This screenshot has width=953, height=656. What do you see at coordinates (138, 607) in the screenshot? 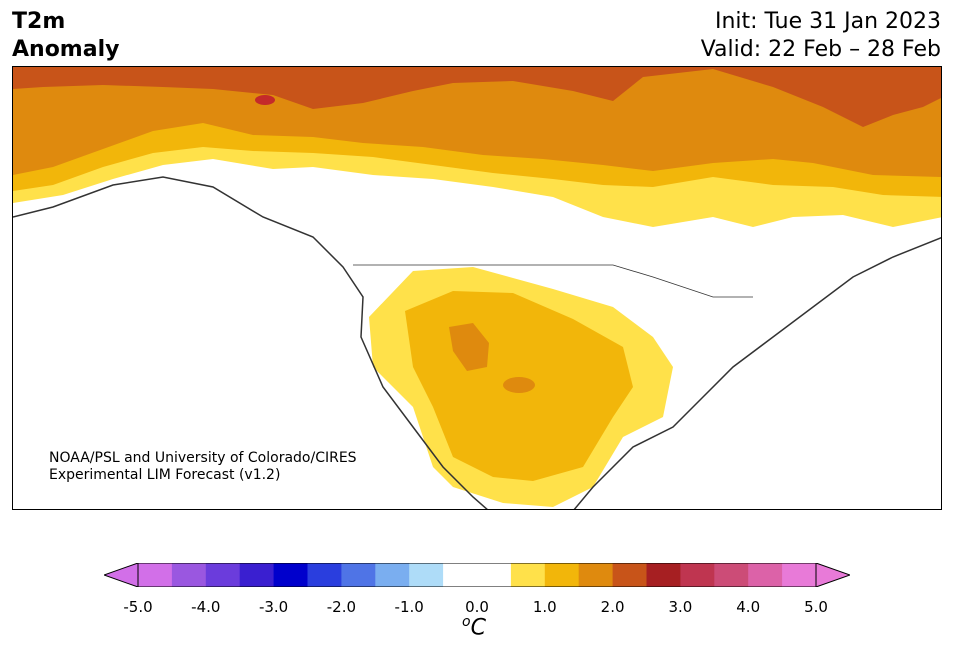
I see `legend-tick-label: -5.0` at bounding box center [138, 607].